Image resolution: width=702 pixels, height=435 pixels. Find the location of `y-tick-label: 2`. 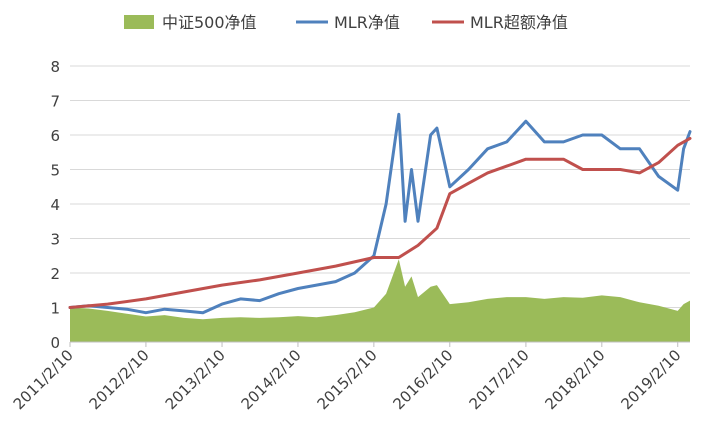

y-tick-label: 2 is located at coordinates (55, 274).